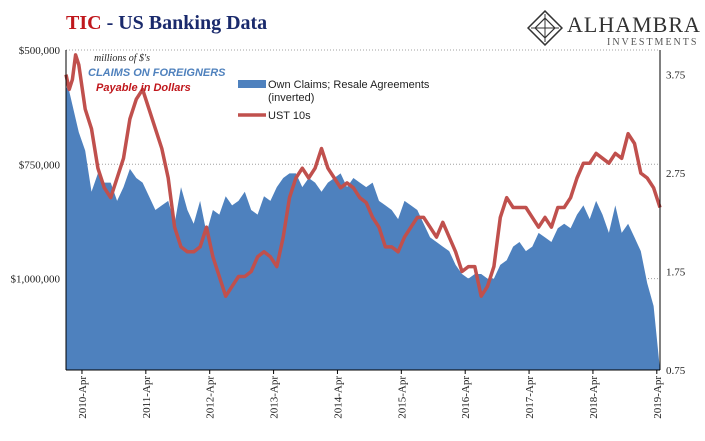  What do you see at coordinates (402, 397) in the screenshot?
I see `x-tick-label: 2015-Apr` at bounding box center [402, 397].